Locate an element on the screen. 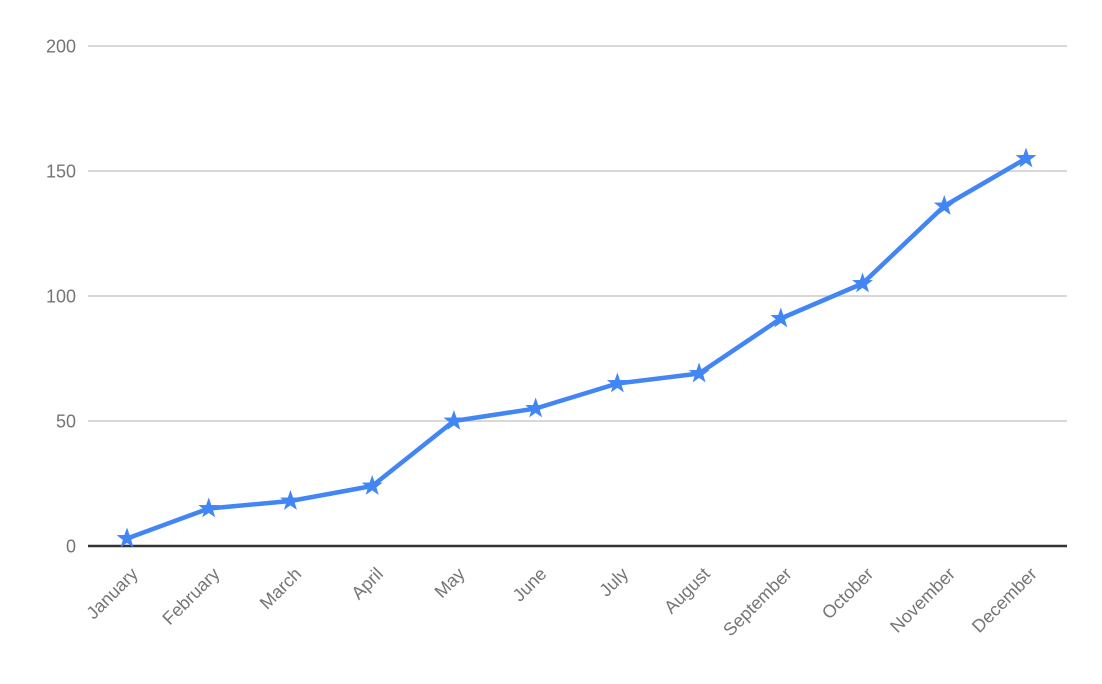 This screenshot has height=684, width=1102. x-axis-label: April is located at coordinates (367, 584).